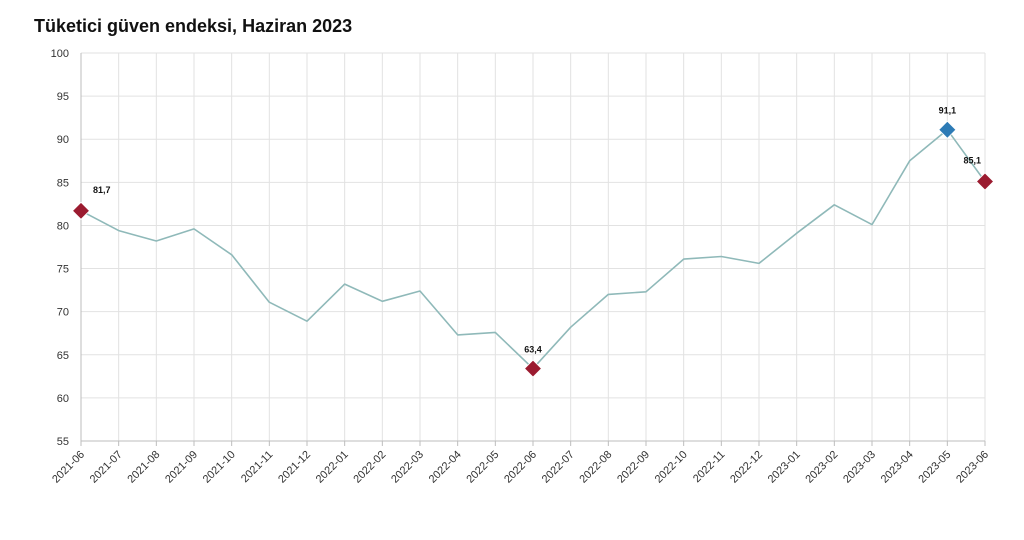 The image size is (1024, 540). What do you see at coordinates (897, 467) in the screenshot?
I see `x-tick-label: 2023-04` at bounding box center [897, 467].